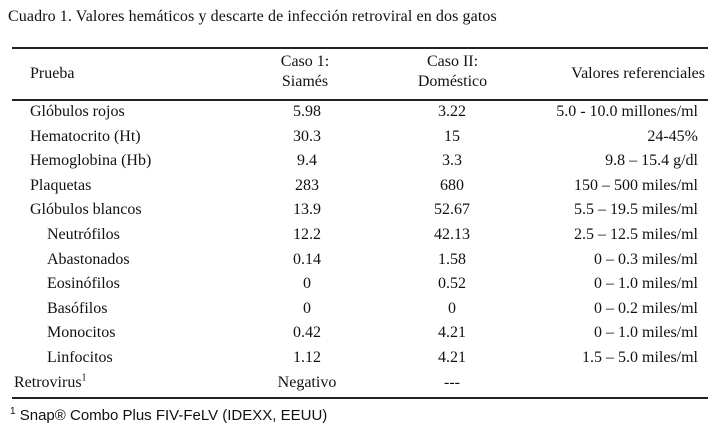  What do you see at coordinates (452, 259) in the screenshot?
I see `row-caso2-value: 1.58` at bounding box center [452, 259].